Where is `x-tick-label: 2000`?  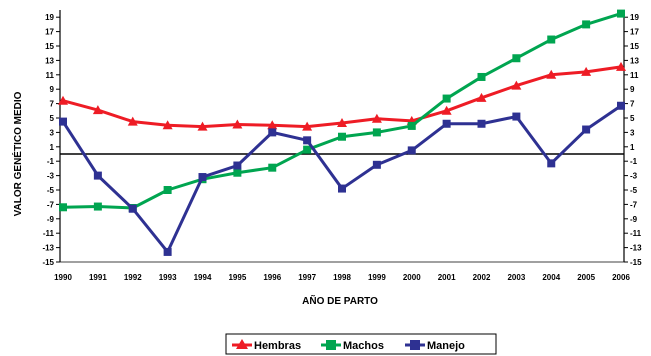
x-tick-label: 2000 is located at coordinates (412, 277).